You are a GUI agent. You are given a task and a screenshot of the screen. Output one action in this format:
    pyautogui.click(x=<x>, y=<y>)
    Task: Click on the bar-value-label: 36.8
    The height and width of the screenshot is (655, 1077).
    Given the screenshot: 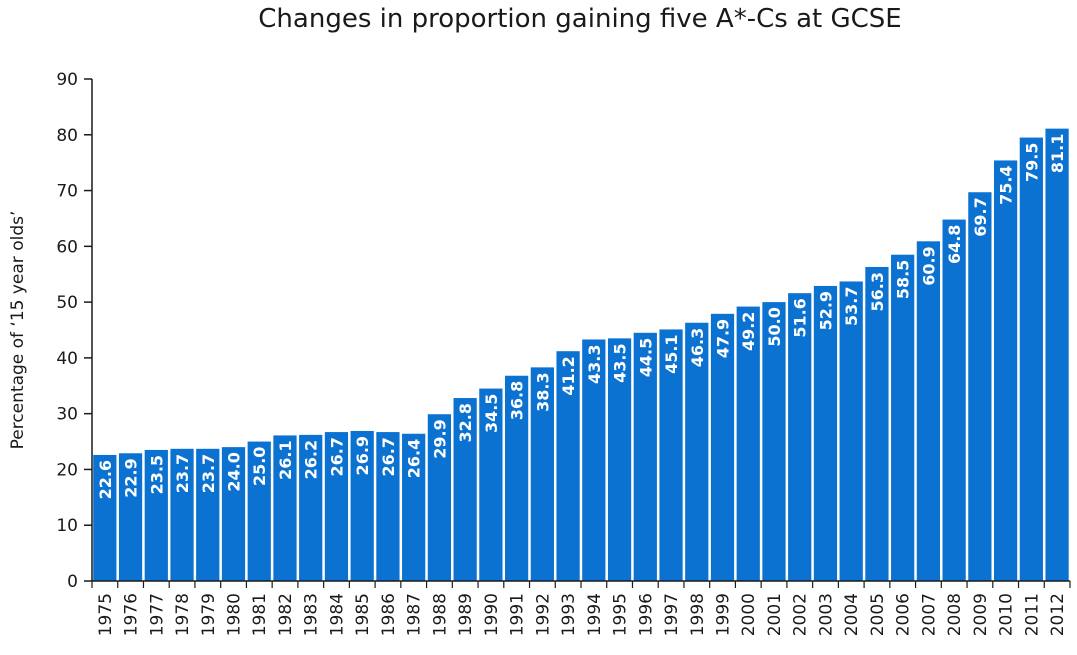 What is the action you would take?
    pyautogui.click(x=517, y=400)
    